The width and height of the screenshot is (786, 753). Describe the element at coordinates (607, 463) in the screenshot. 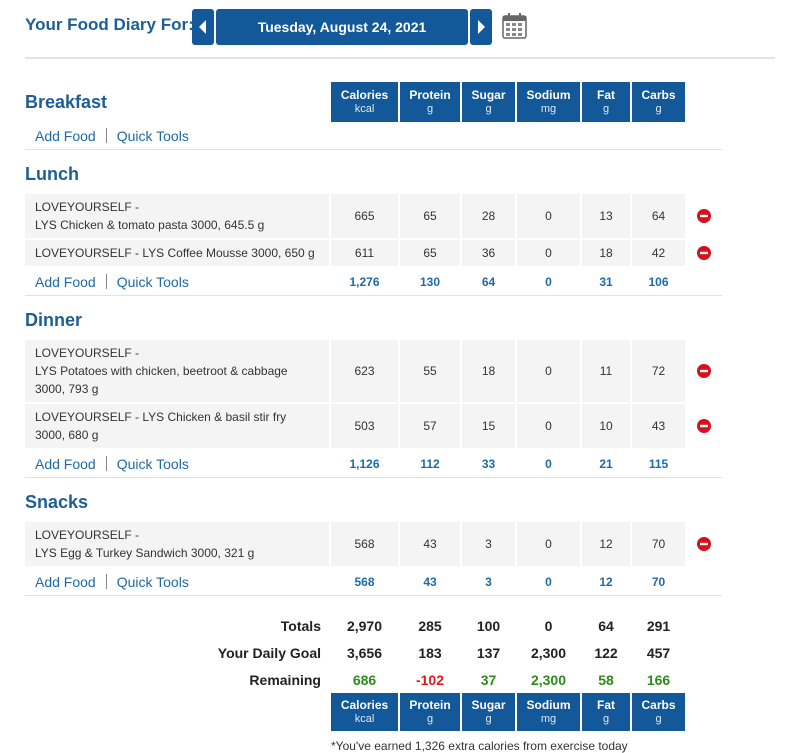

I see `meal-total: 21` at that location.